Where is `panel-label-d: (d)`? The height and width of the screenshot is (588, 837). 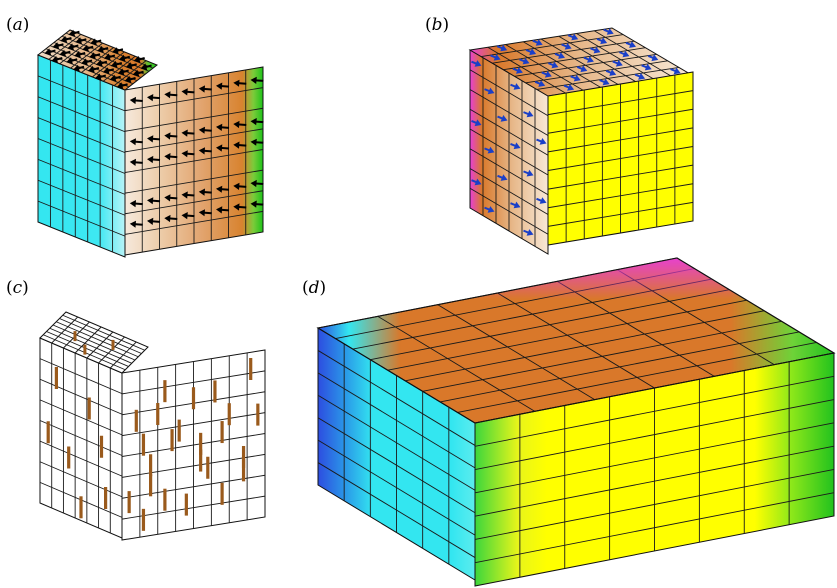 panel-label-d: (d) is located at coordinates (314, 288).